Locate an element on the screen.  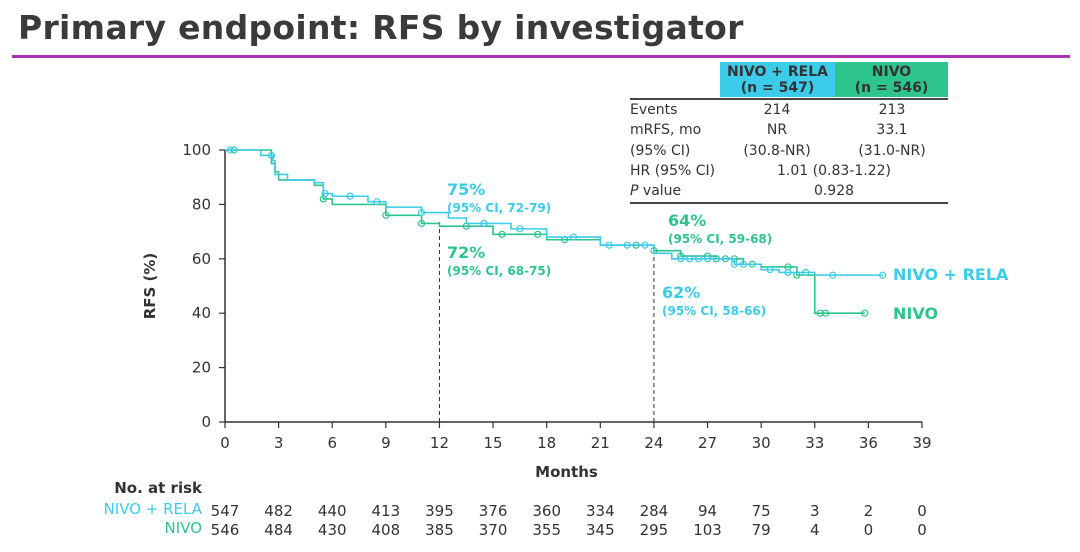
header-nivo-rela: NIVO + RELA (n = 547) is located at coordinates (777, 79).